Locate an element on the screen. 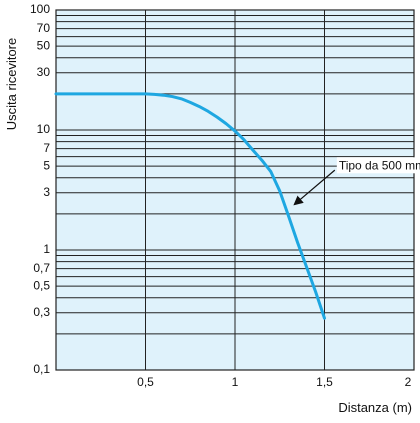  annotation-label-background is located at coordinates (378, 165).